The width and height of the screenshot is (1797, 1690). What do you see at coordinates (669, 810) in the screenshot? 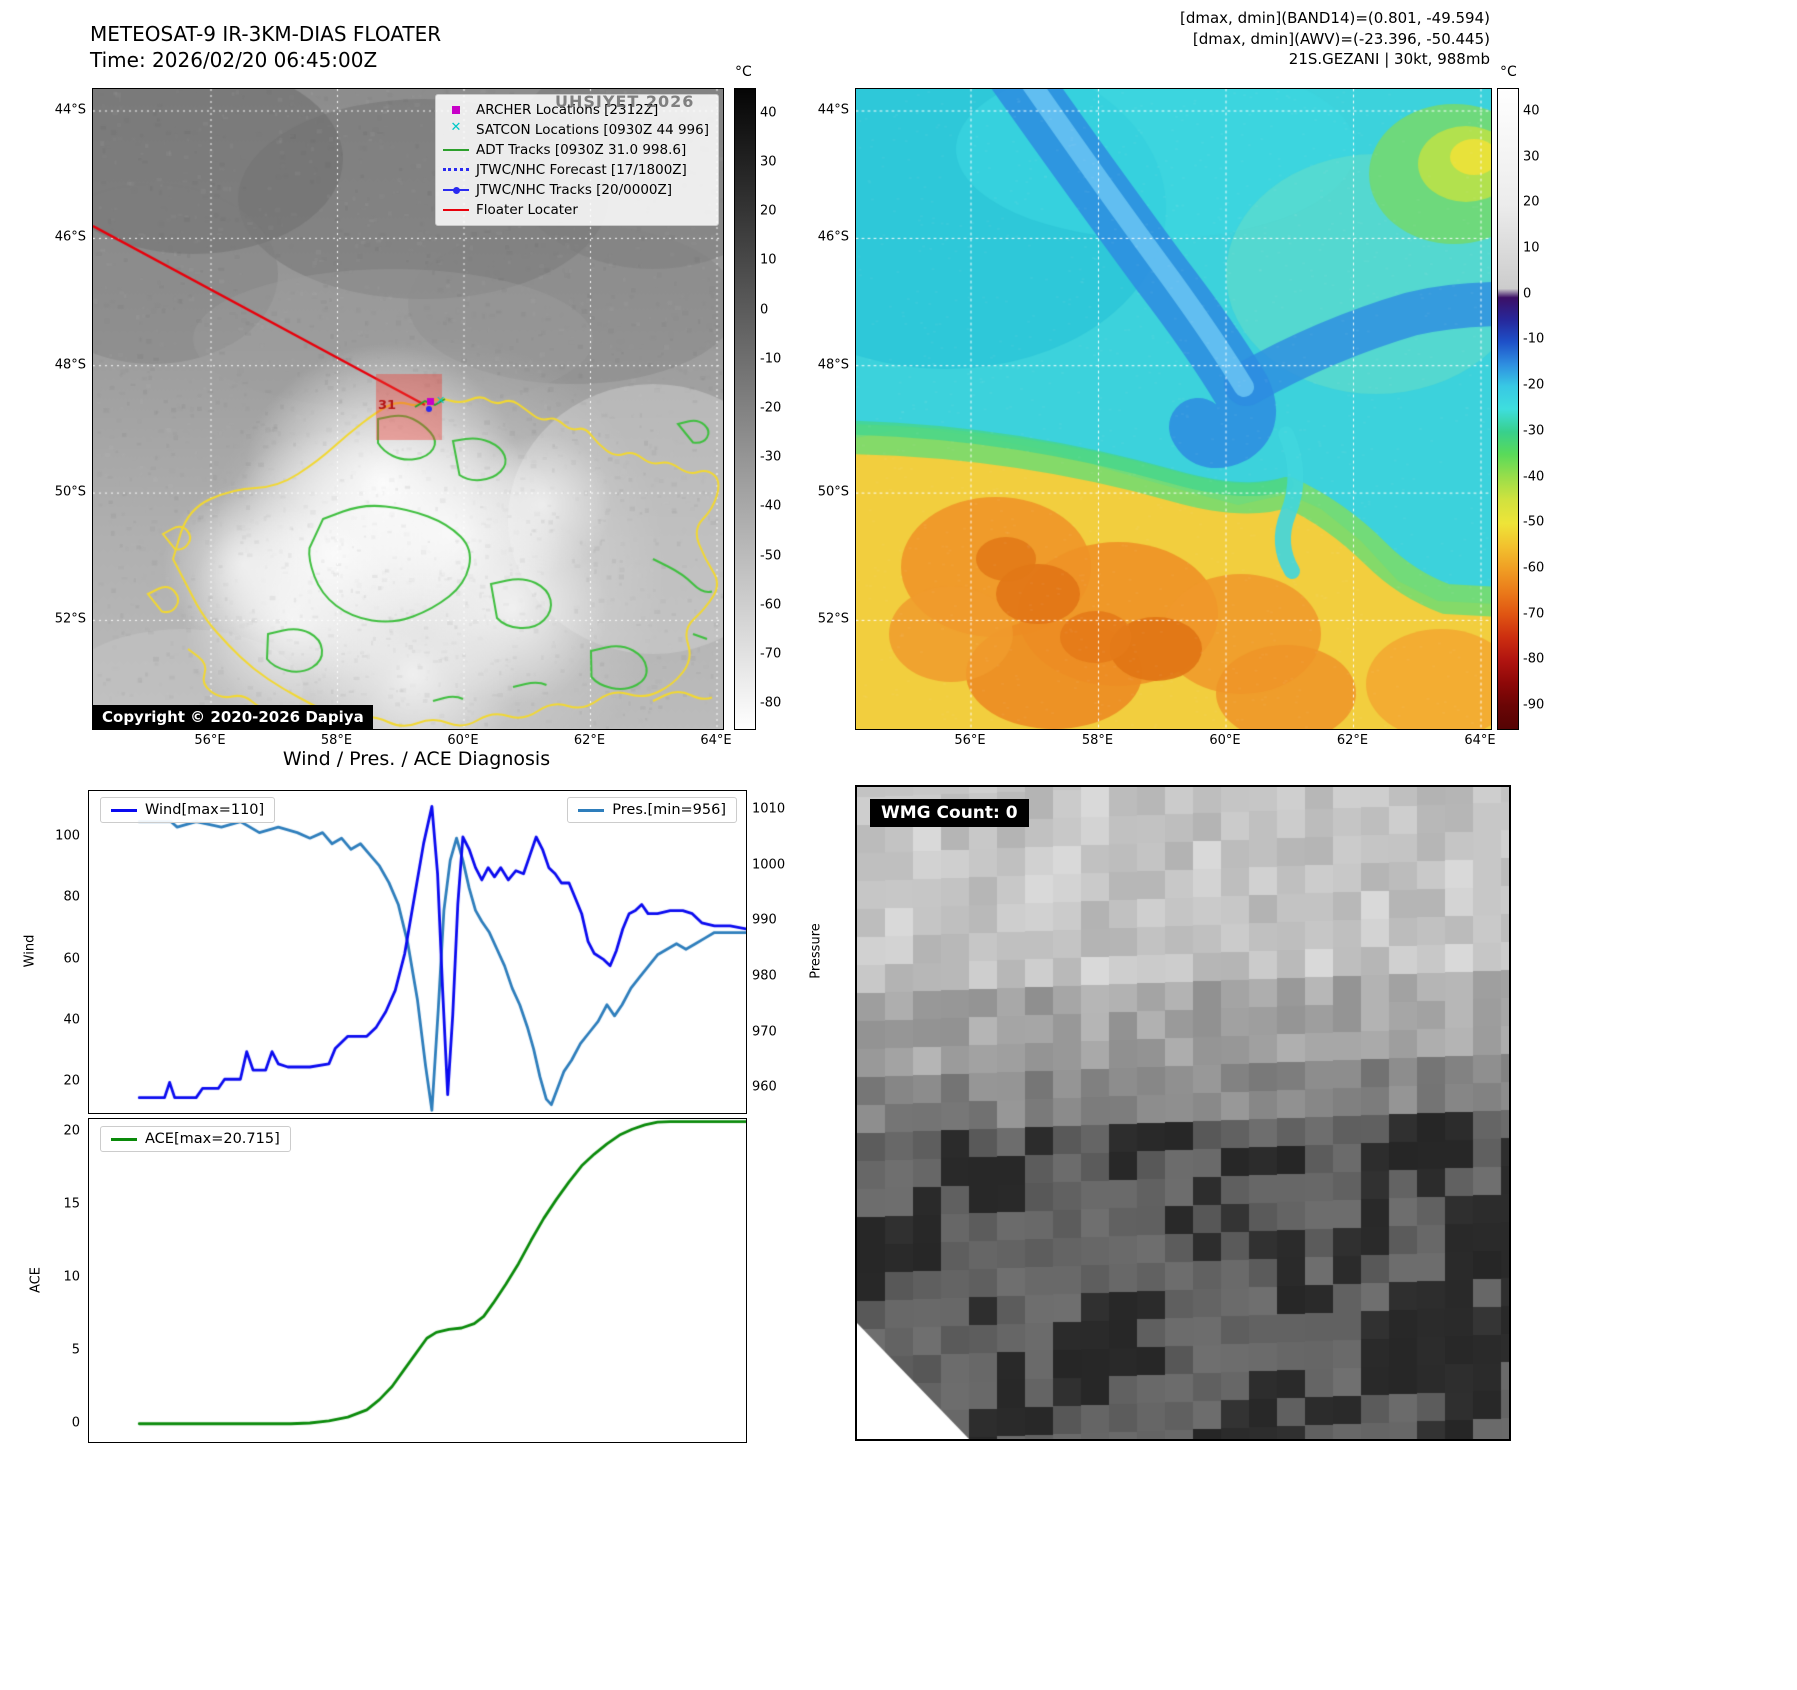
I see `pres-legend-label: Pres.[min=956]` at bounding box center [669, 810].